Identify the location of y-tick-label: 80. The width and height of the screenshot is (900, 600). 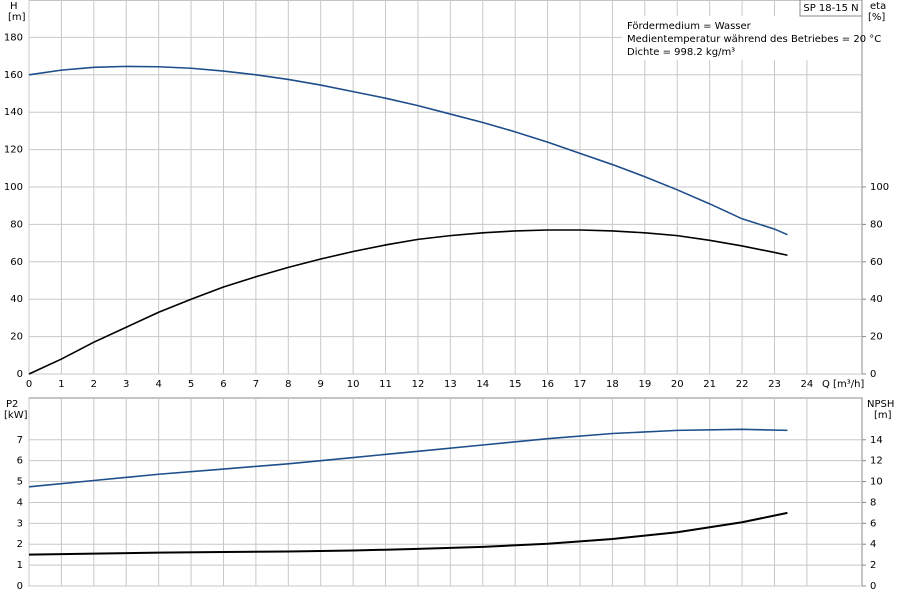
(16, 224).